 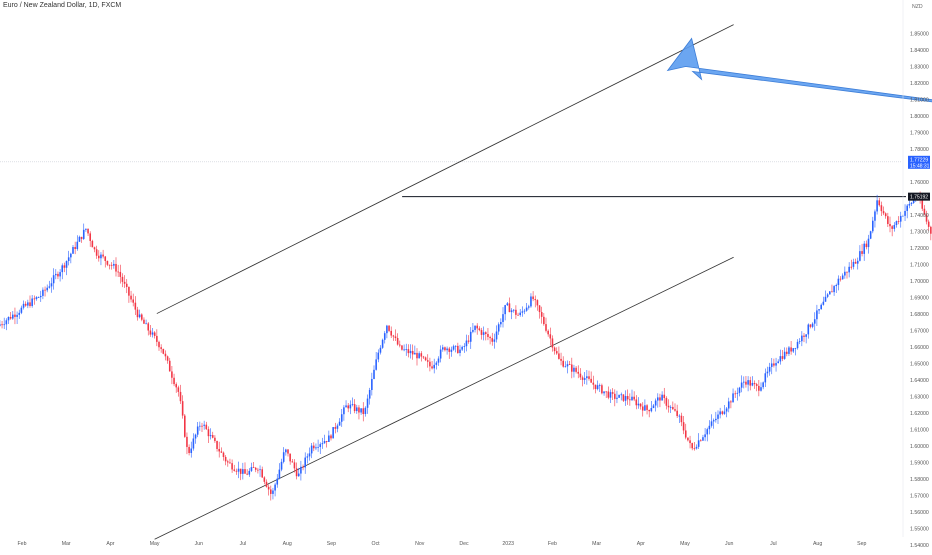 What do you see at coordinates (919, 315) in the screenshot?
I see `y-tick-label: 1.68000` at bounding box center [919, 315].